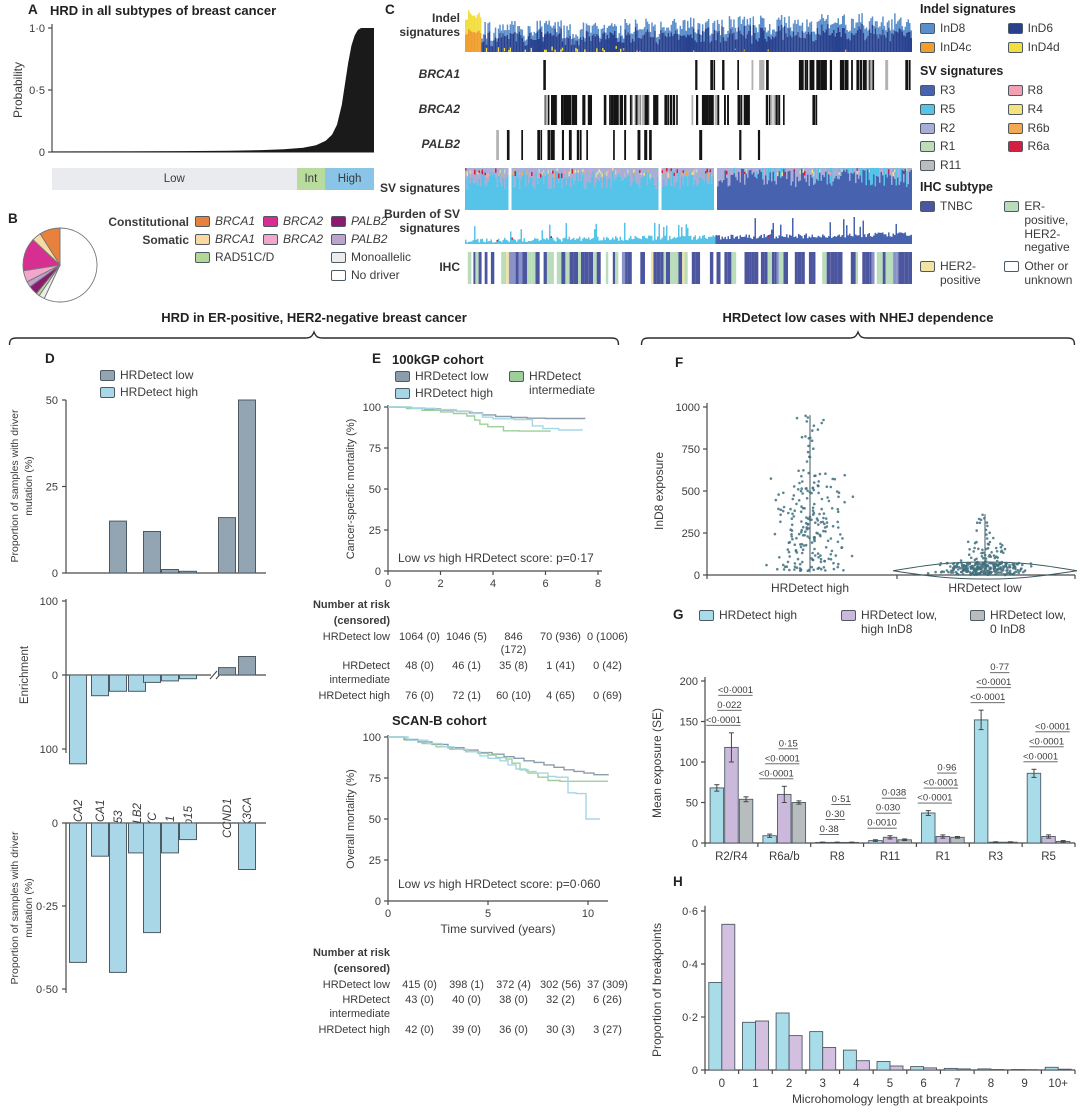 The height and width of the screenshot is (1112, 1080). What do you see at coordinates (1038, 127) in the screenshot?
I see `legend-label: R6b` at bounding box center [1038, 127].